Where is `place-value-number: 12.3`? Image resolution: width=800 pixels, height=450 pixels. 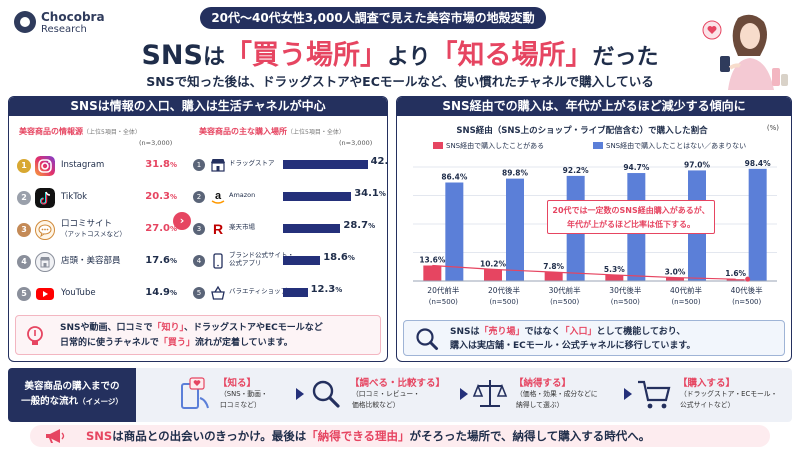 place-value-number: 12.3 is located at coordinates (323, 289).